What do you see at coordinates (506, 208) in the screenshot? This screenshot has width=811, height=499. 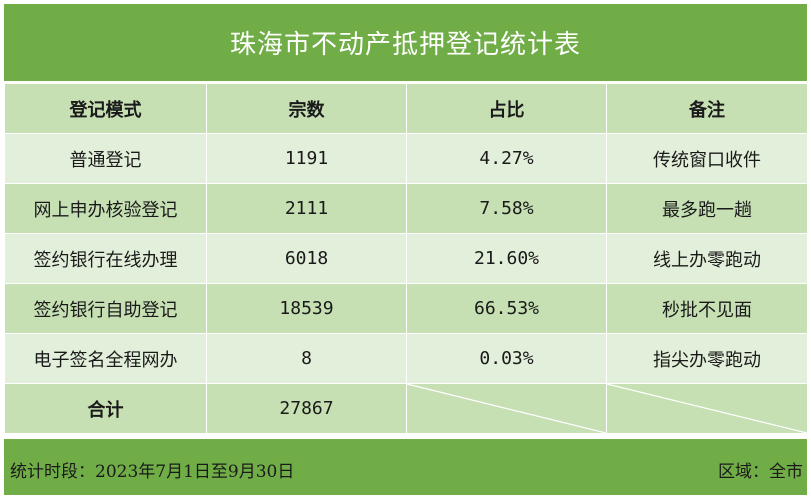 I see `cell-ratio: 7.58%` at bounding box center [506, 208].